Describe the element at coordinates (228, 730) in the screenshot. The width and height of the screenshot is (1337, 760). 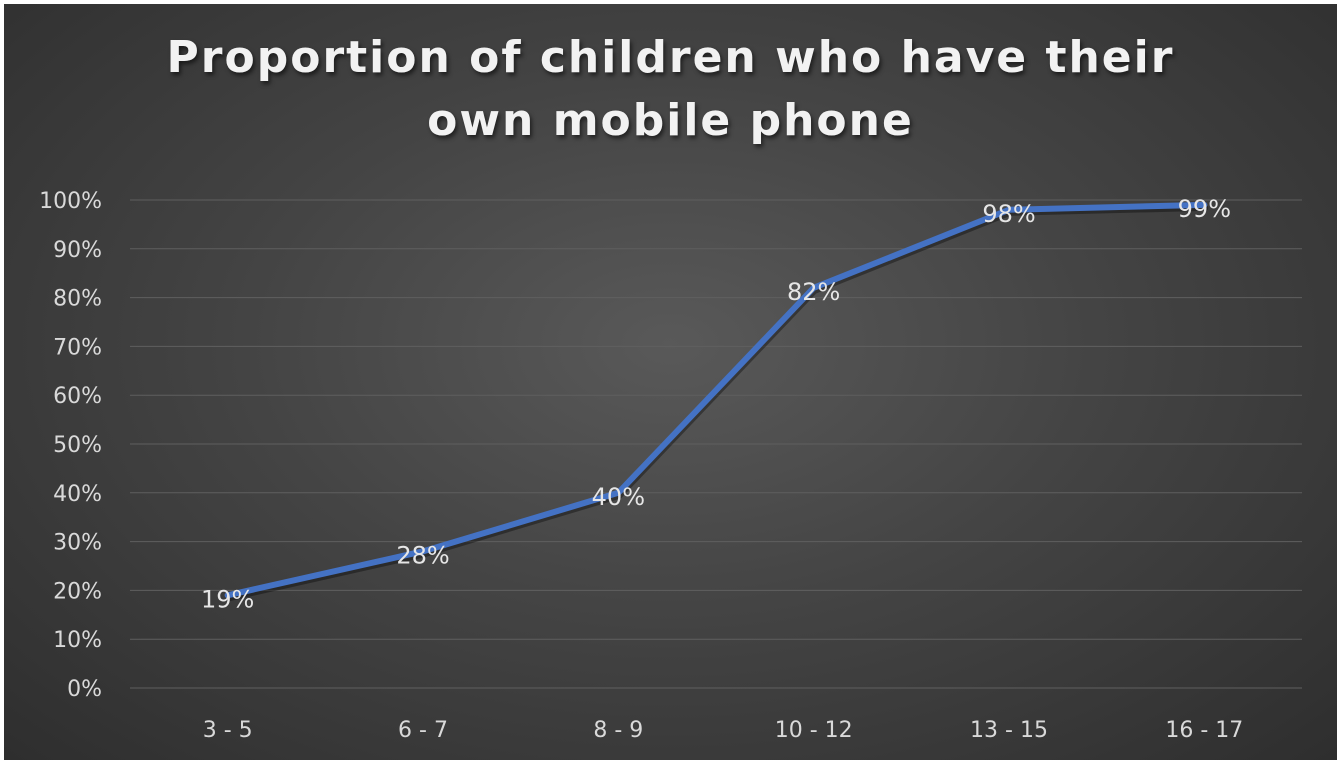
I see `x-tick-label: 3 - 5` at that location.